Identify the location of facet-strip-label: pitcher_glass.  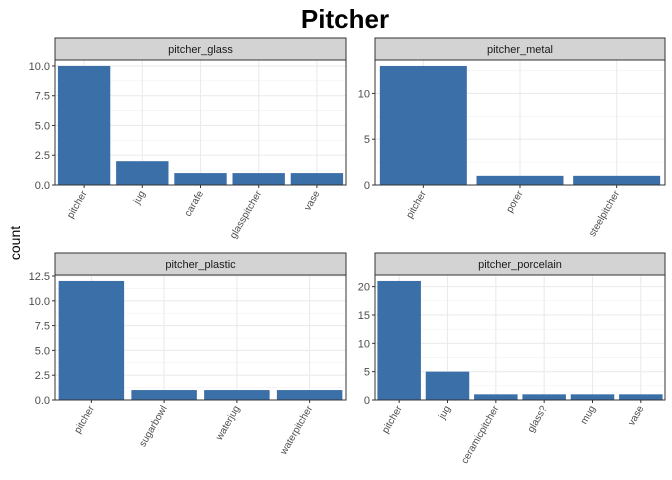
(200, 50).